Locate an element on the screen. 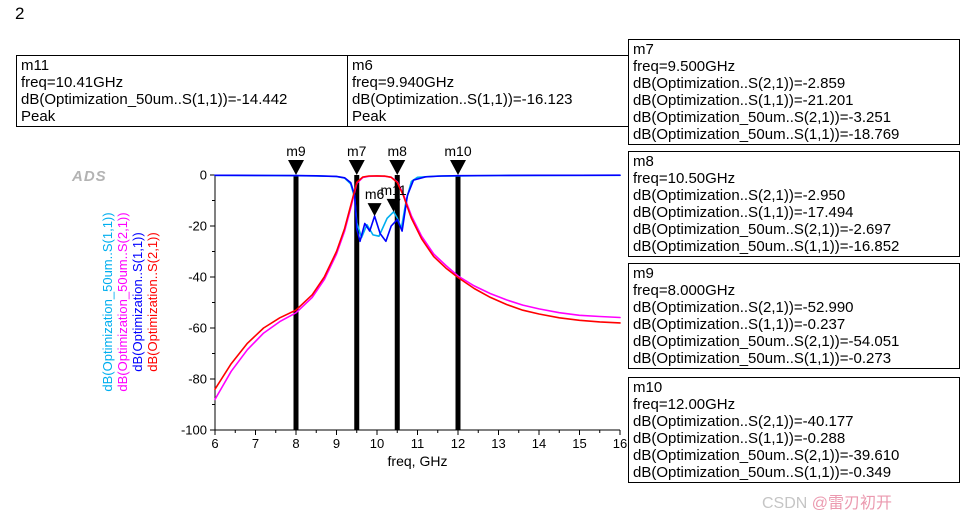 Image resolution: width=968 pixels, height=521 pixels. marker-readout-line: dB(Optimization_50um..S(2,1))=-39.610 is located at coordinates (766, 455).